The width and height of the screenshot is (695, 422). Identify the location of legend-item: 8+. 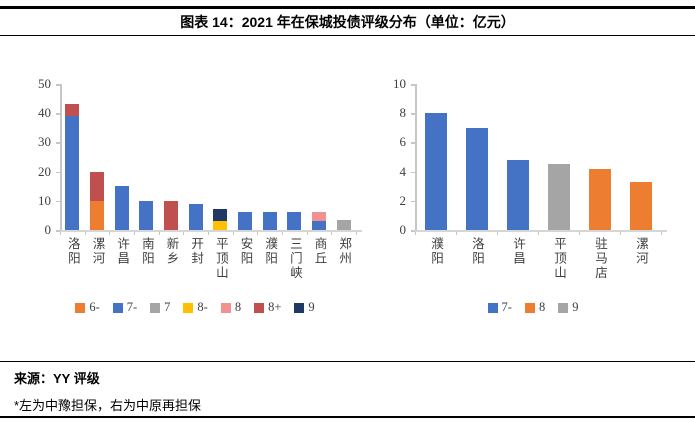
(267, 307).